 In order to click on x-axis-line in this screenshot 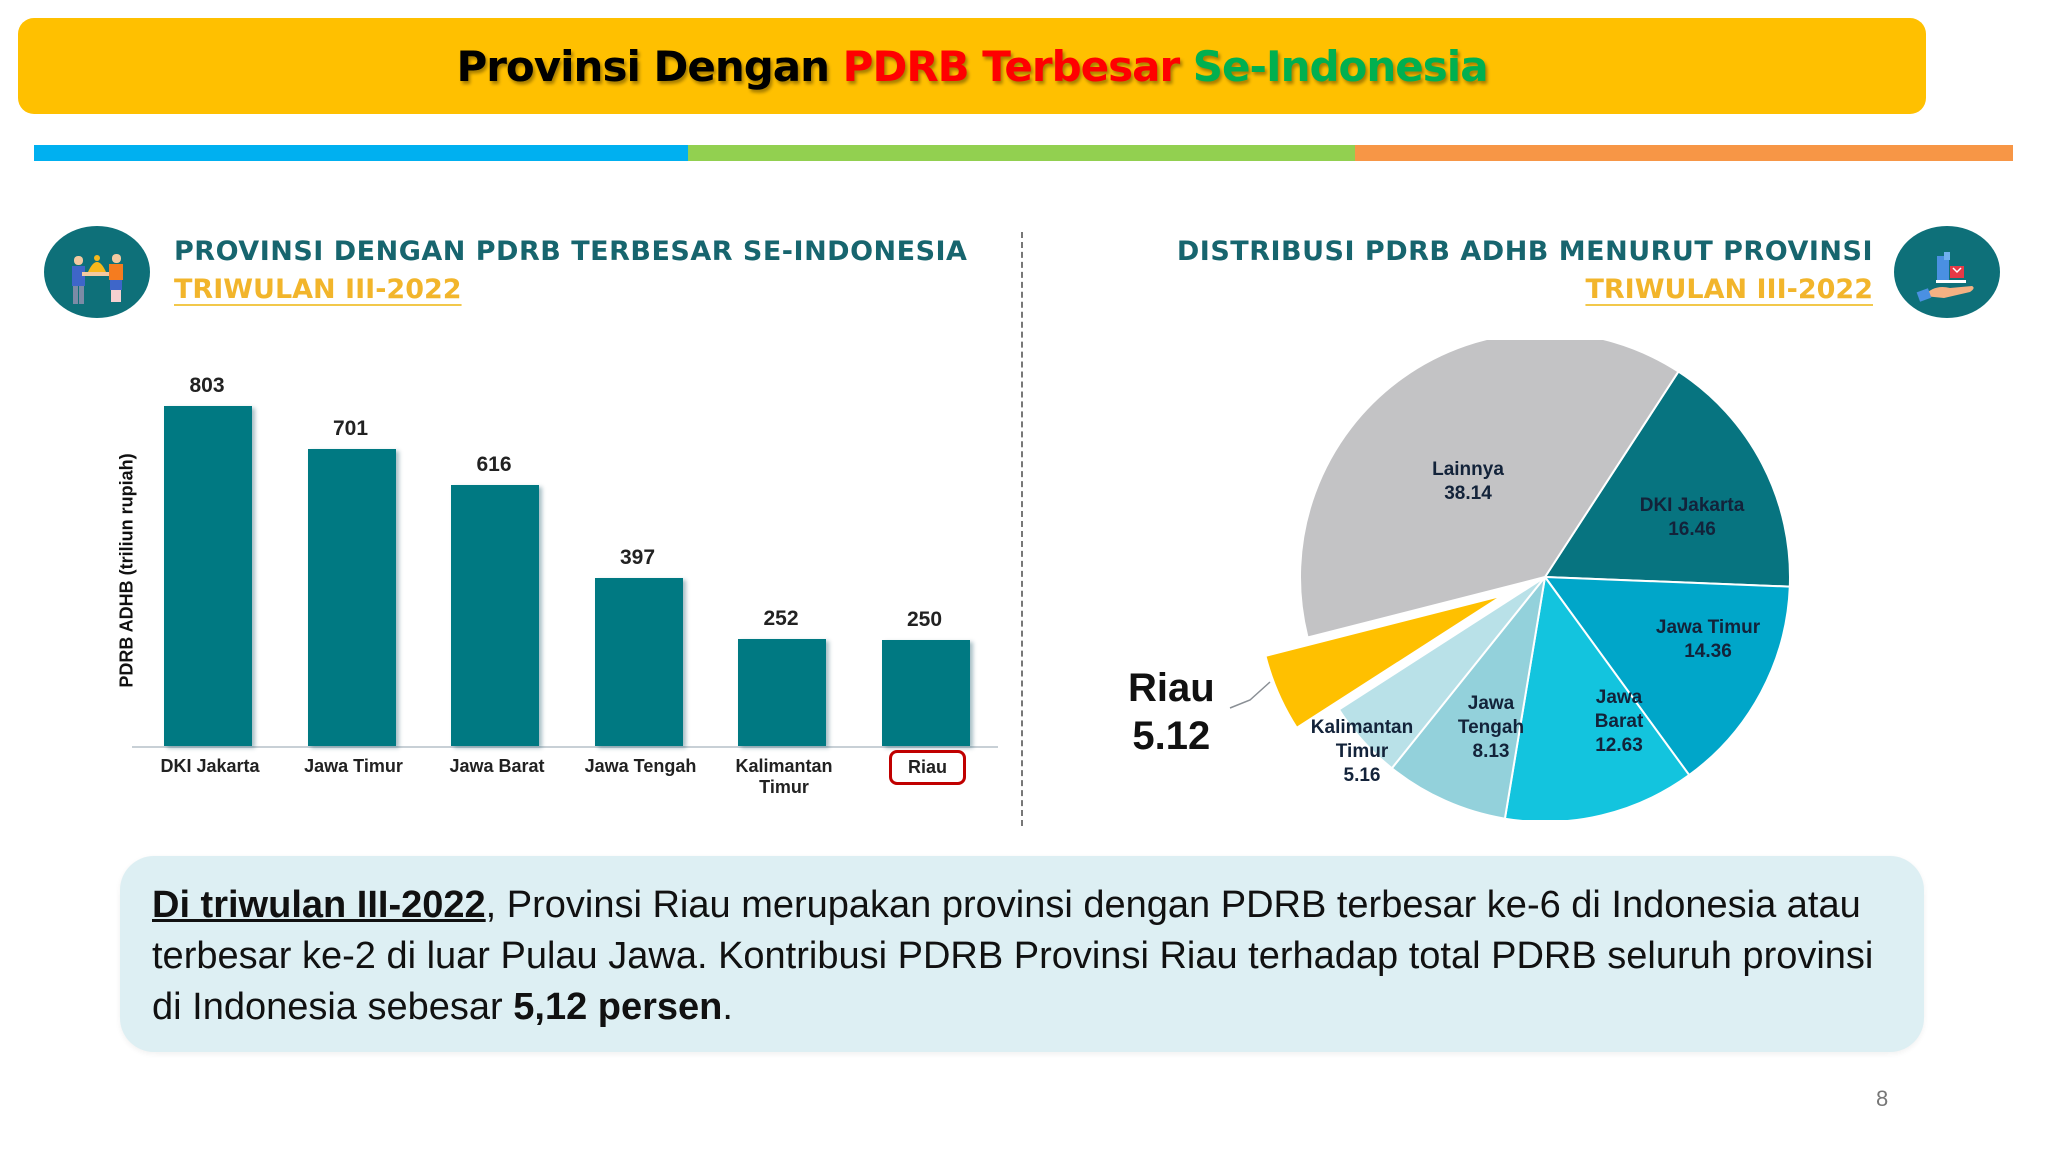, I will do `click(565, 747)`.